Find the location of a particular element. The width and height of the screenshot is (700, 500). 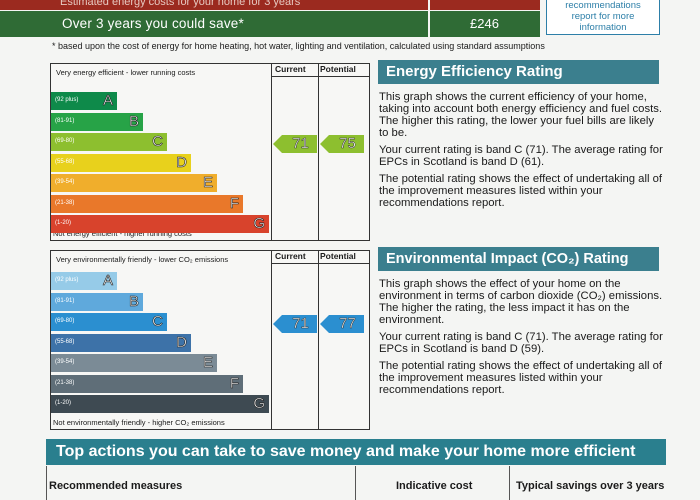

col-typical-savings: Typical savings over 3 years is located at coordinates (590, 486).